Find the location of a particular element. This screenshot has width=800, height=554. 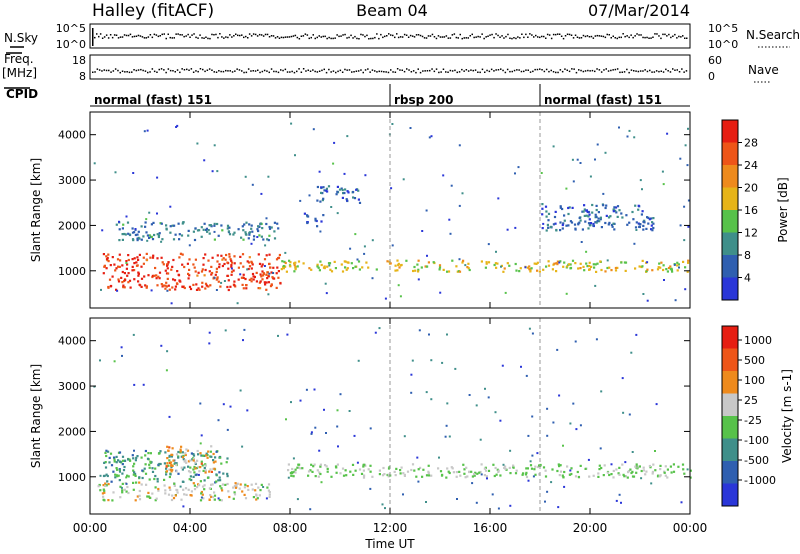

velocity-colorbar-tick-label: -100 is located at coordinates (756, 440).